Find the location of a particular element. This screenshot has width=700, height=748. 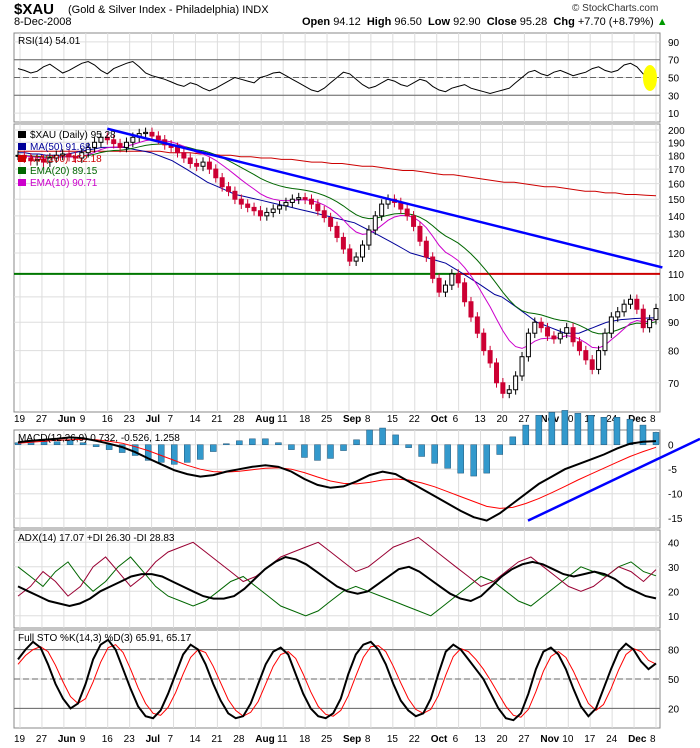

x-tick-label: 17 is located at coordinates (590, 739).